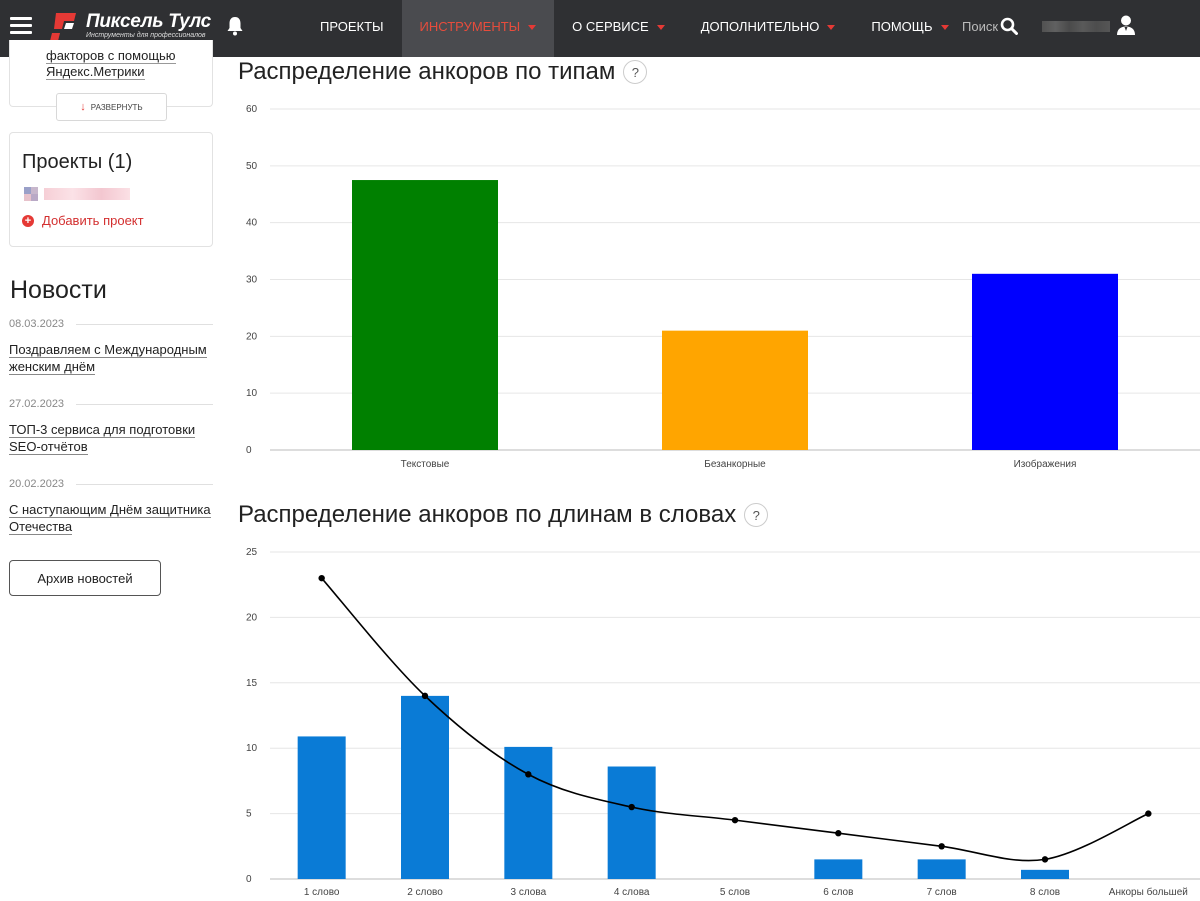 The height and width of the screenshot is (901, 1200). Describe the element at coordinates (425, 464) in the screenshot. I see `x-tick-label: Текстовые` at that location.